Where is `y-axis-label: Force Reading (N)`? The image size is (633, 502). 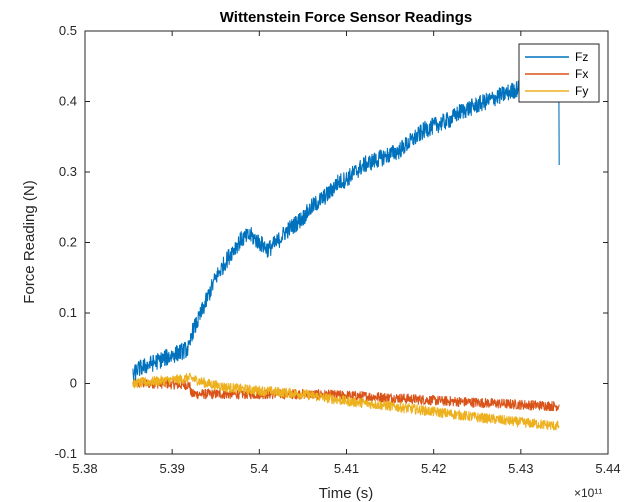
y-axis-label: Force Reading (N) is located at coordinates (29, 241).